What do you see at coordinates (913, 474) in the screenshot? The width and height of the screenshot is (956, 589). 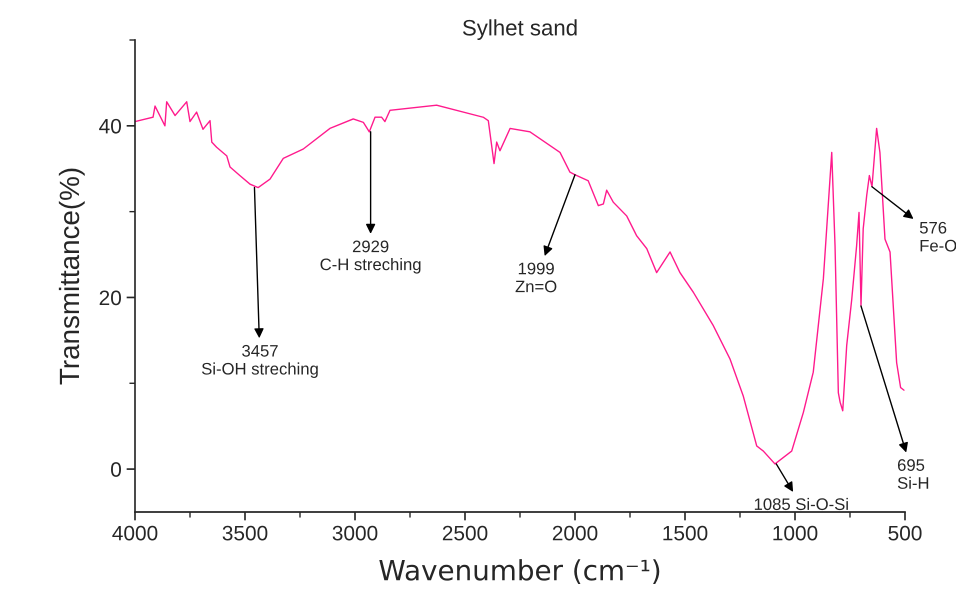 I see `annotation: 695 Si-H` at bounding box center [913, 474].